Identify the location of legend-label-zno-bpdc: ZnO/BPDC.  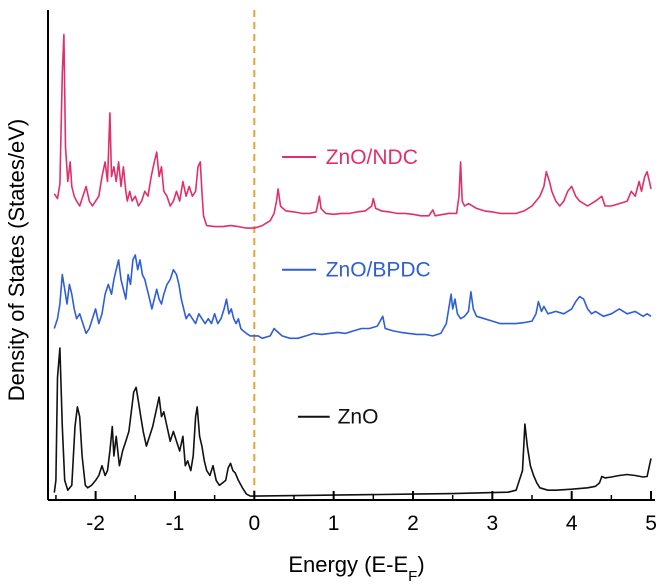
(378, 270).